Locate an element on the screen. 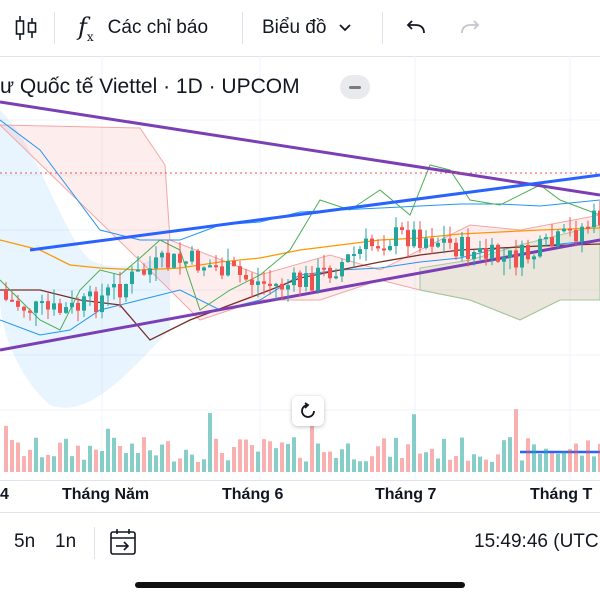  indicators-button: fx Các chỉ báo is located at coordinates (143, 28).